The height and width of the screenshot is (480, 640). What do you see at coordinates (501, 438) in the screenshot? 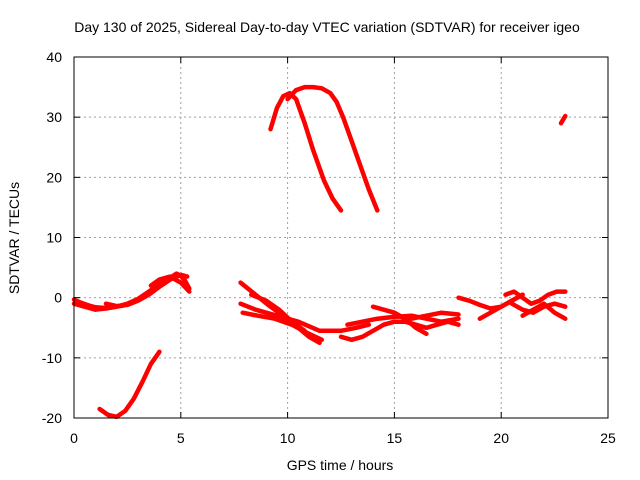
I see `x-tick-label: 20` at bounding box center [501, 438].